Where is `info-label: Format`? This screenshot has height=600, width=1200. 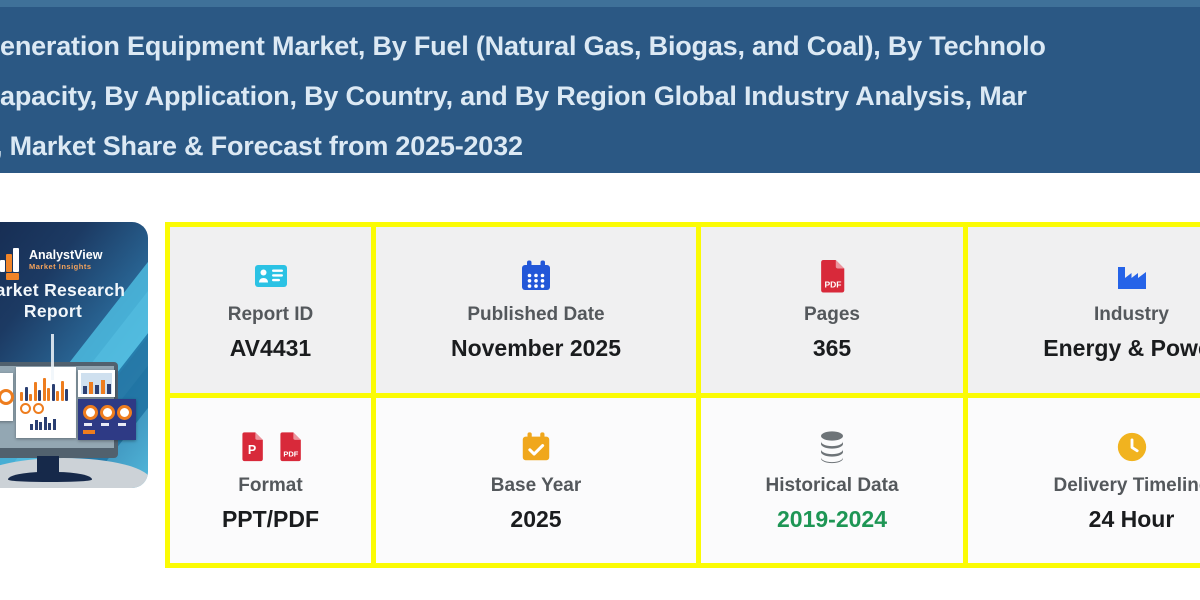 info-label: Format is located at coordinates (270, 485).